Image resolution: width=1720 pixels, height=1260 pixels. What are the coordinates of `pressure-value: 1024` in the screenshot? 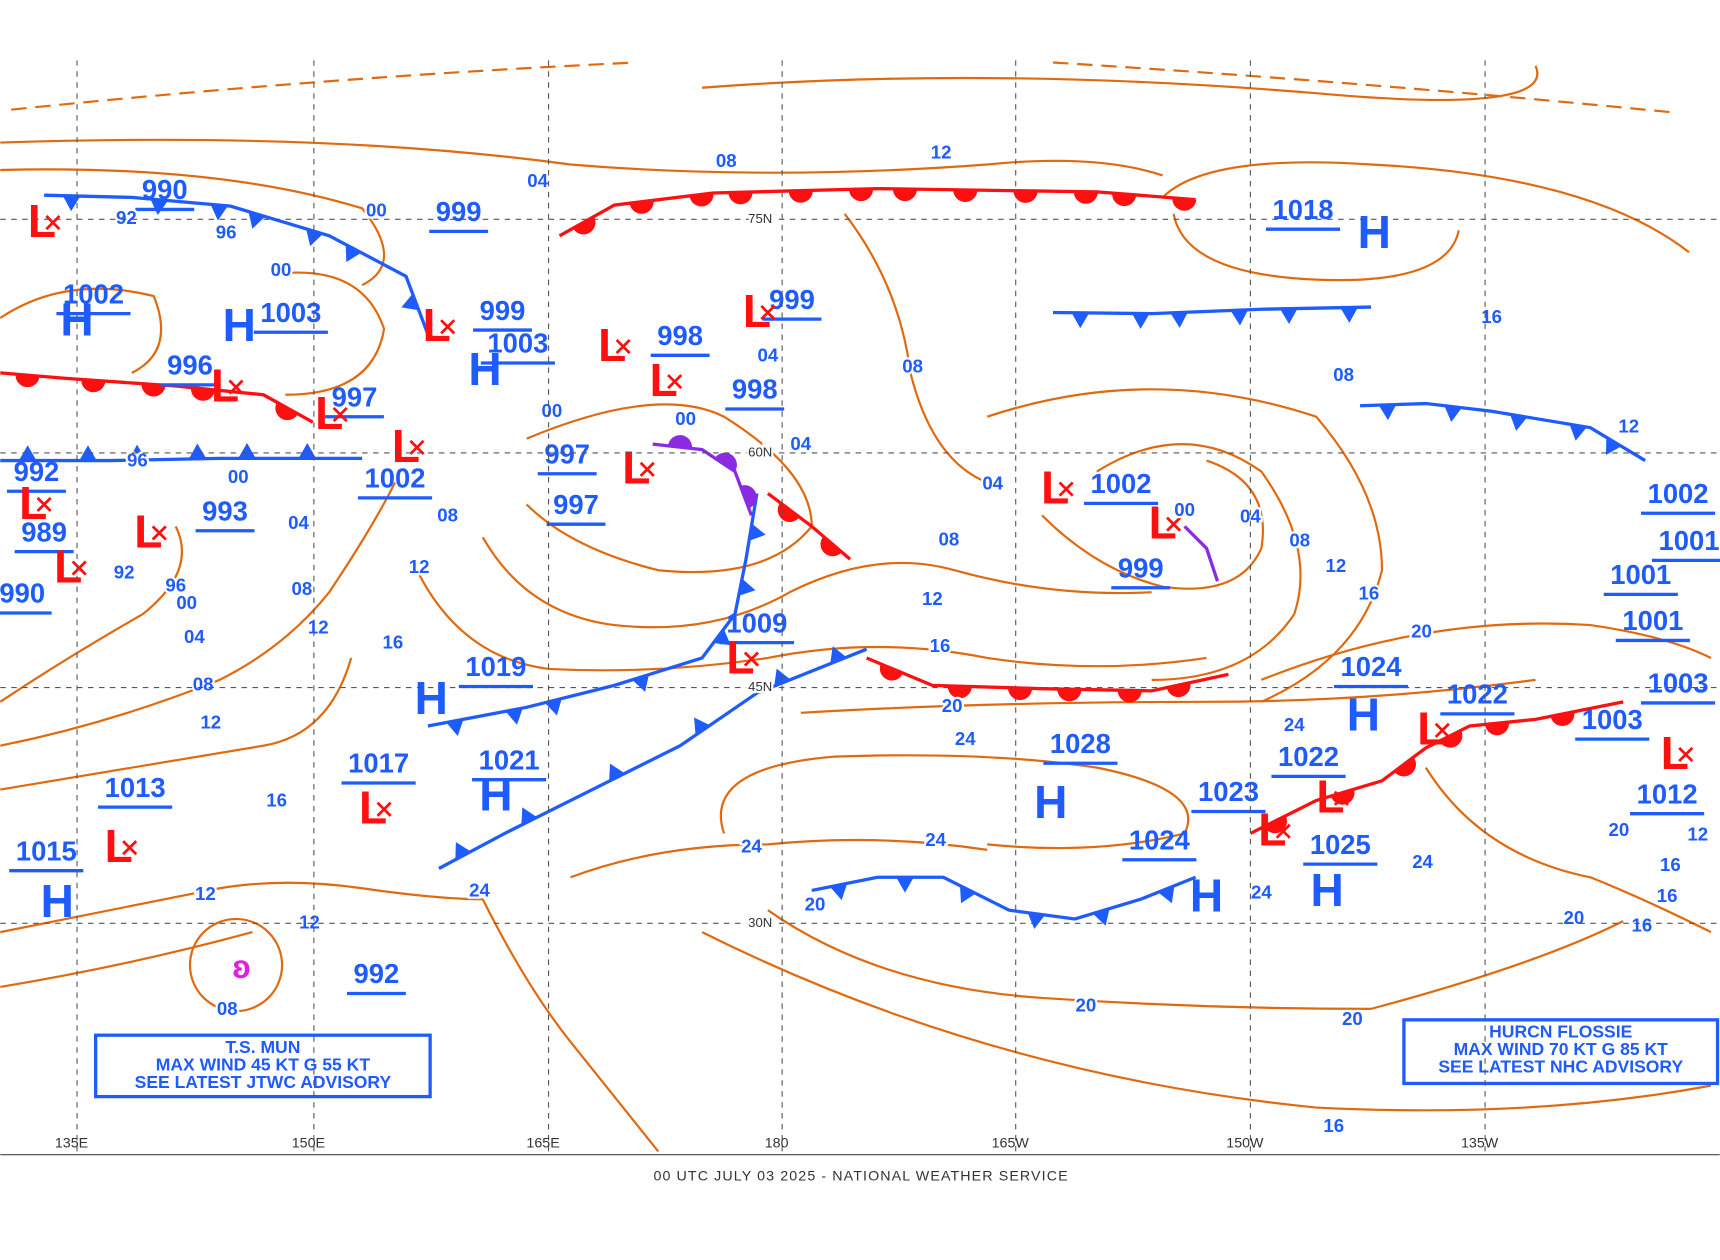 It's located at (1372, 666).